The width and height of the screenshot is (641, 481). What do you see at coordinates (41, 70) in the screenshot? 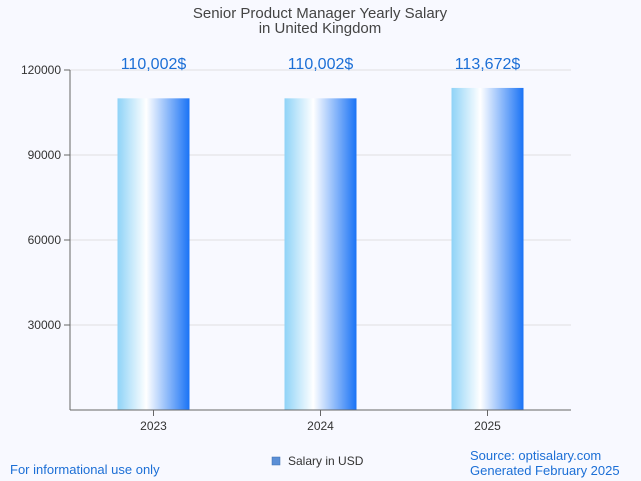
I see `y-tick-label: 120000` at bounding box center [41, 70].